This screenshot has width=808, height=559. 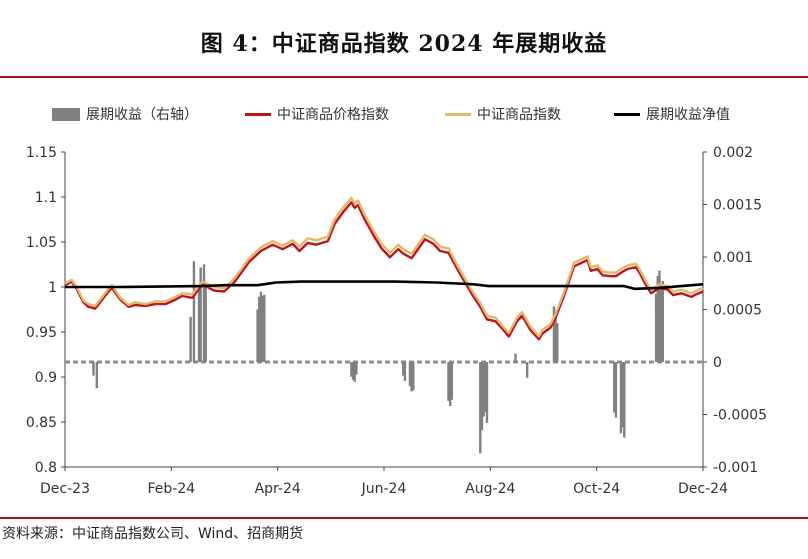 I want to click on y-right-tick-label: 0, so click(x=717, y=363).